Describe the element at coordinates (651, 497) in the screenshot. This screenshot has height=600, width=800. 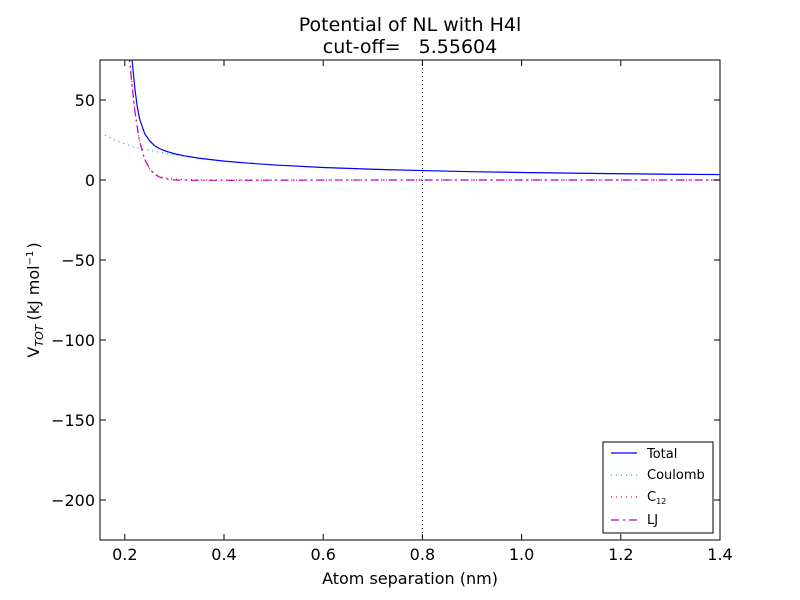
I see `legend-label-c12-base: C` at that location.